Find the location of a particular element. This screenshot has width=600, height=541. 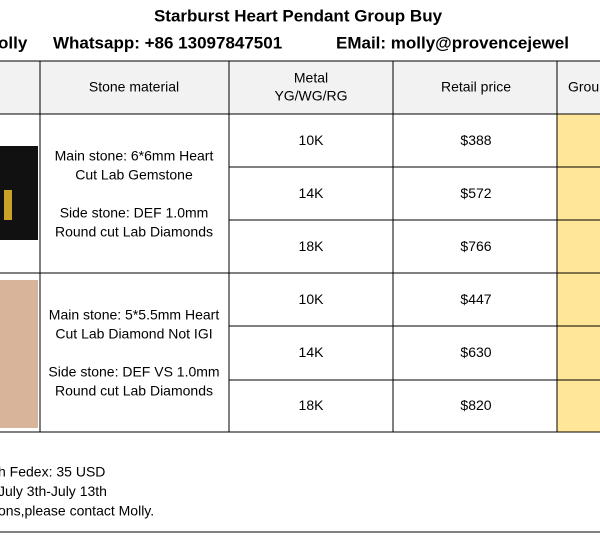

note: h Fedex: 35 USD is located at coordinates (52, 472).